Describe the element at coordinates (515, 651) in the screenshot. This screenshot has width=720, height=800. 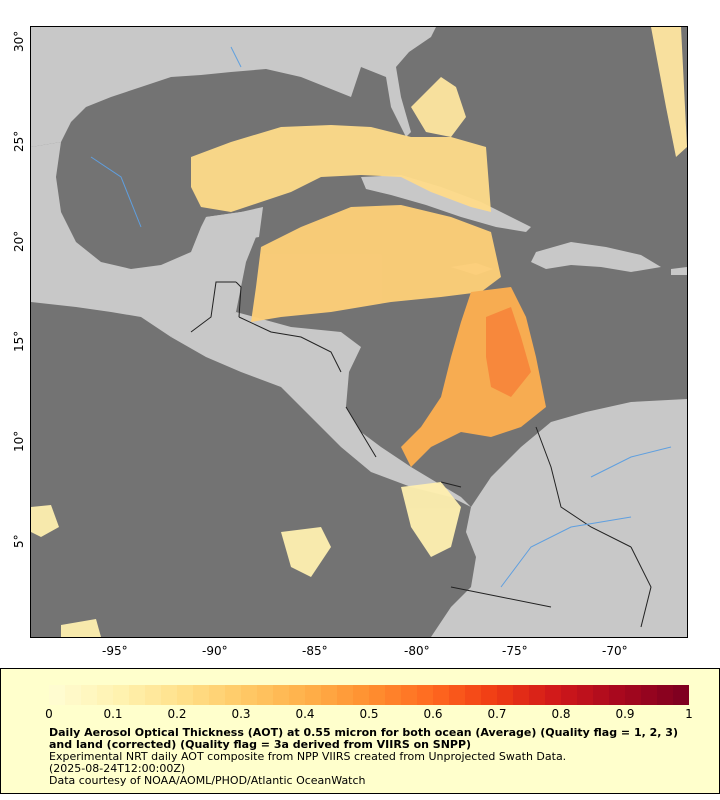
I see `lon-label: -75°` at that location.